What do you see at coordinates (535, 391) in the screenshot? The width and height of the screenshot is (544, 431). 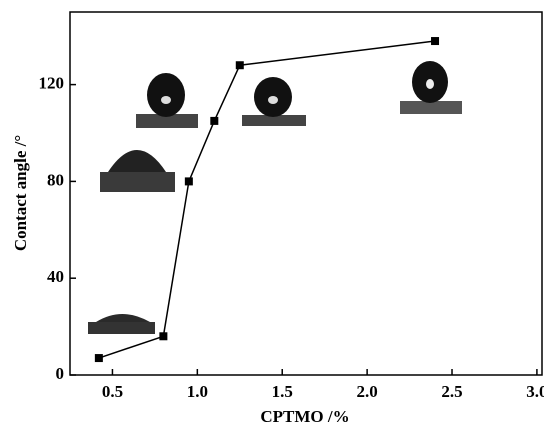 I see `x-tick-label: 3.0` at bounding box center [535, 391].